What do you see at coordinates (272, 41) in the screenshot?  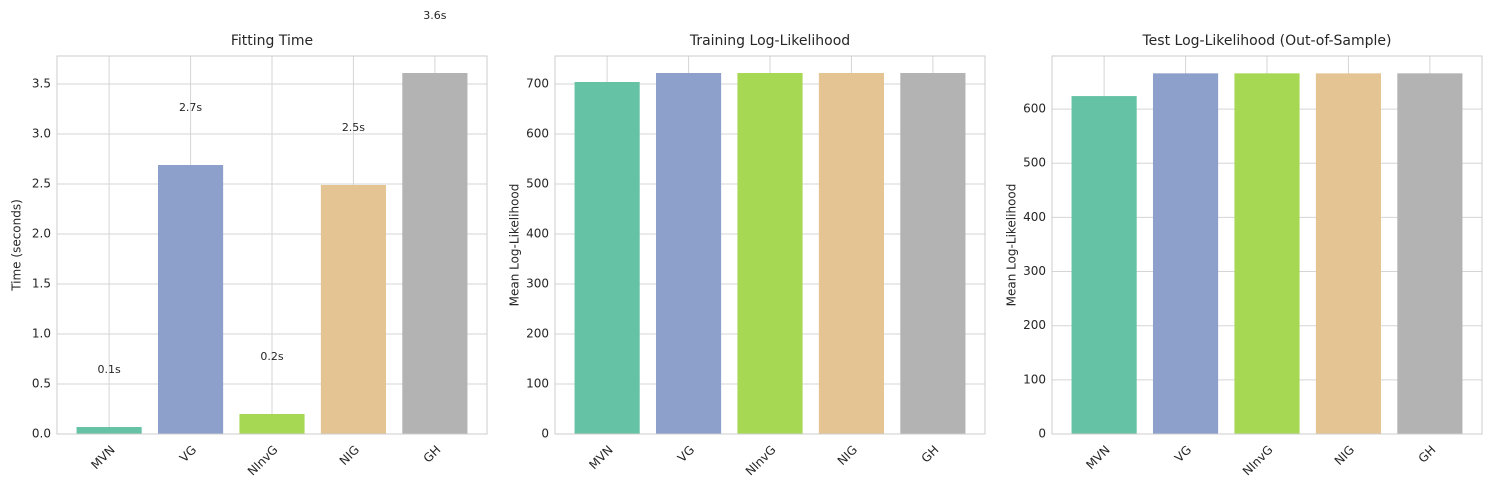 I see `chart-title: Fitting Time` at bounding box center [272, 41].